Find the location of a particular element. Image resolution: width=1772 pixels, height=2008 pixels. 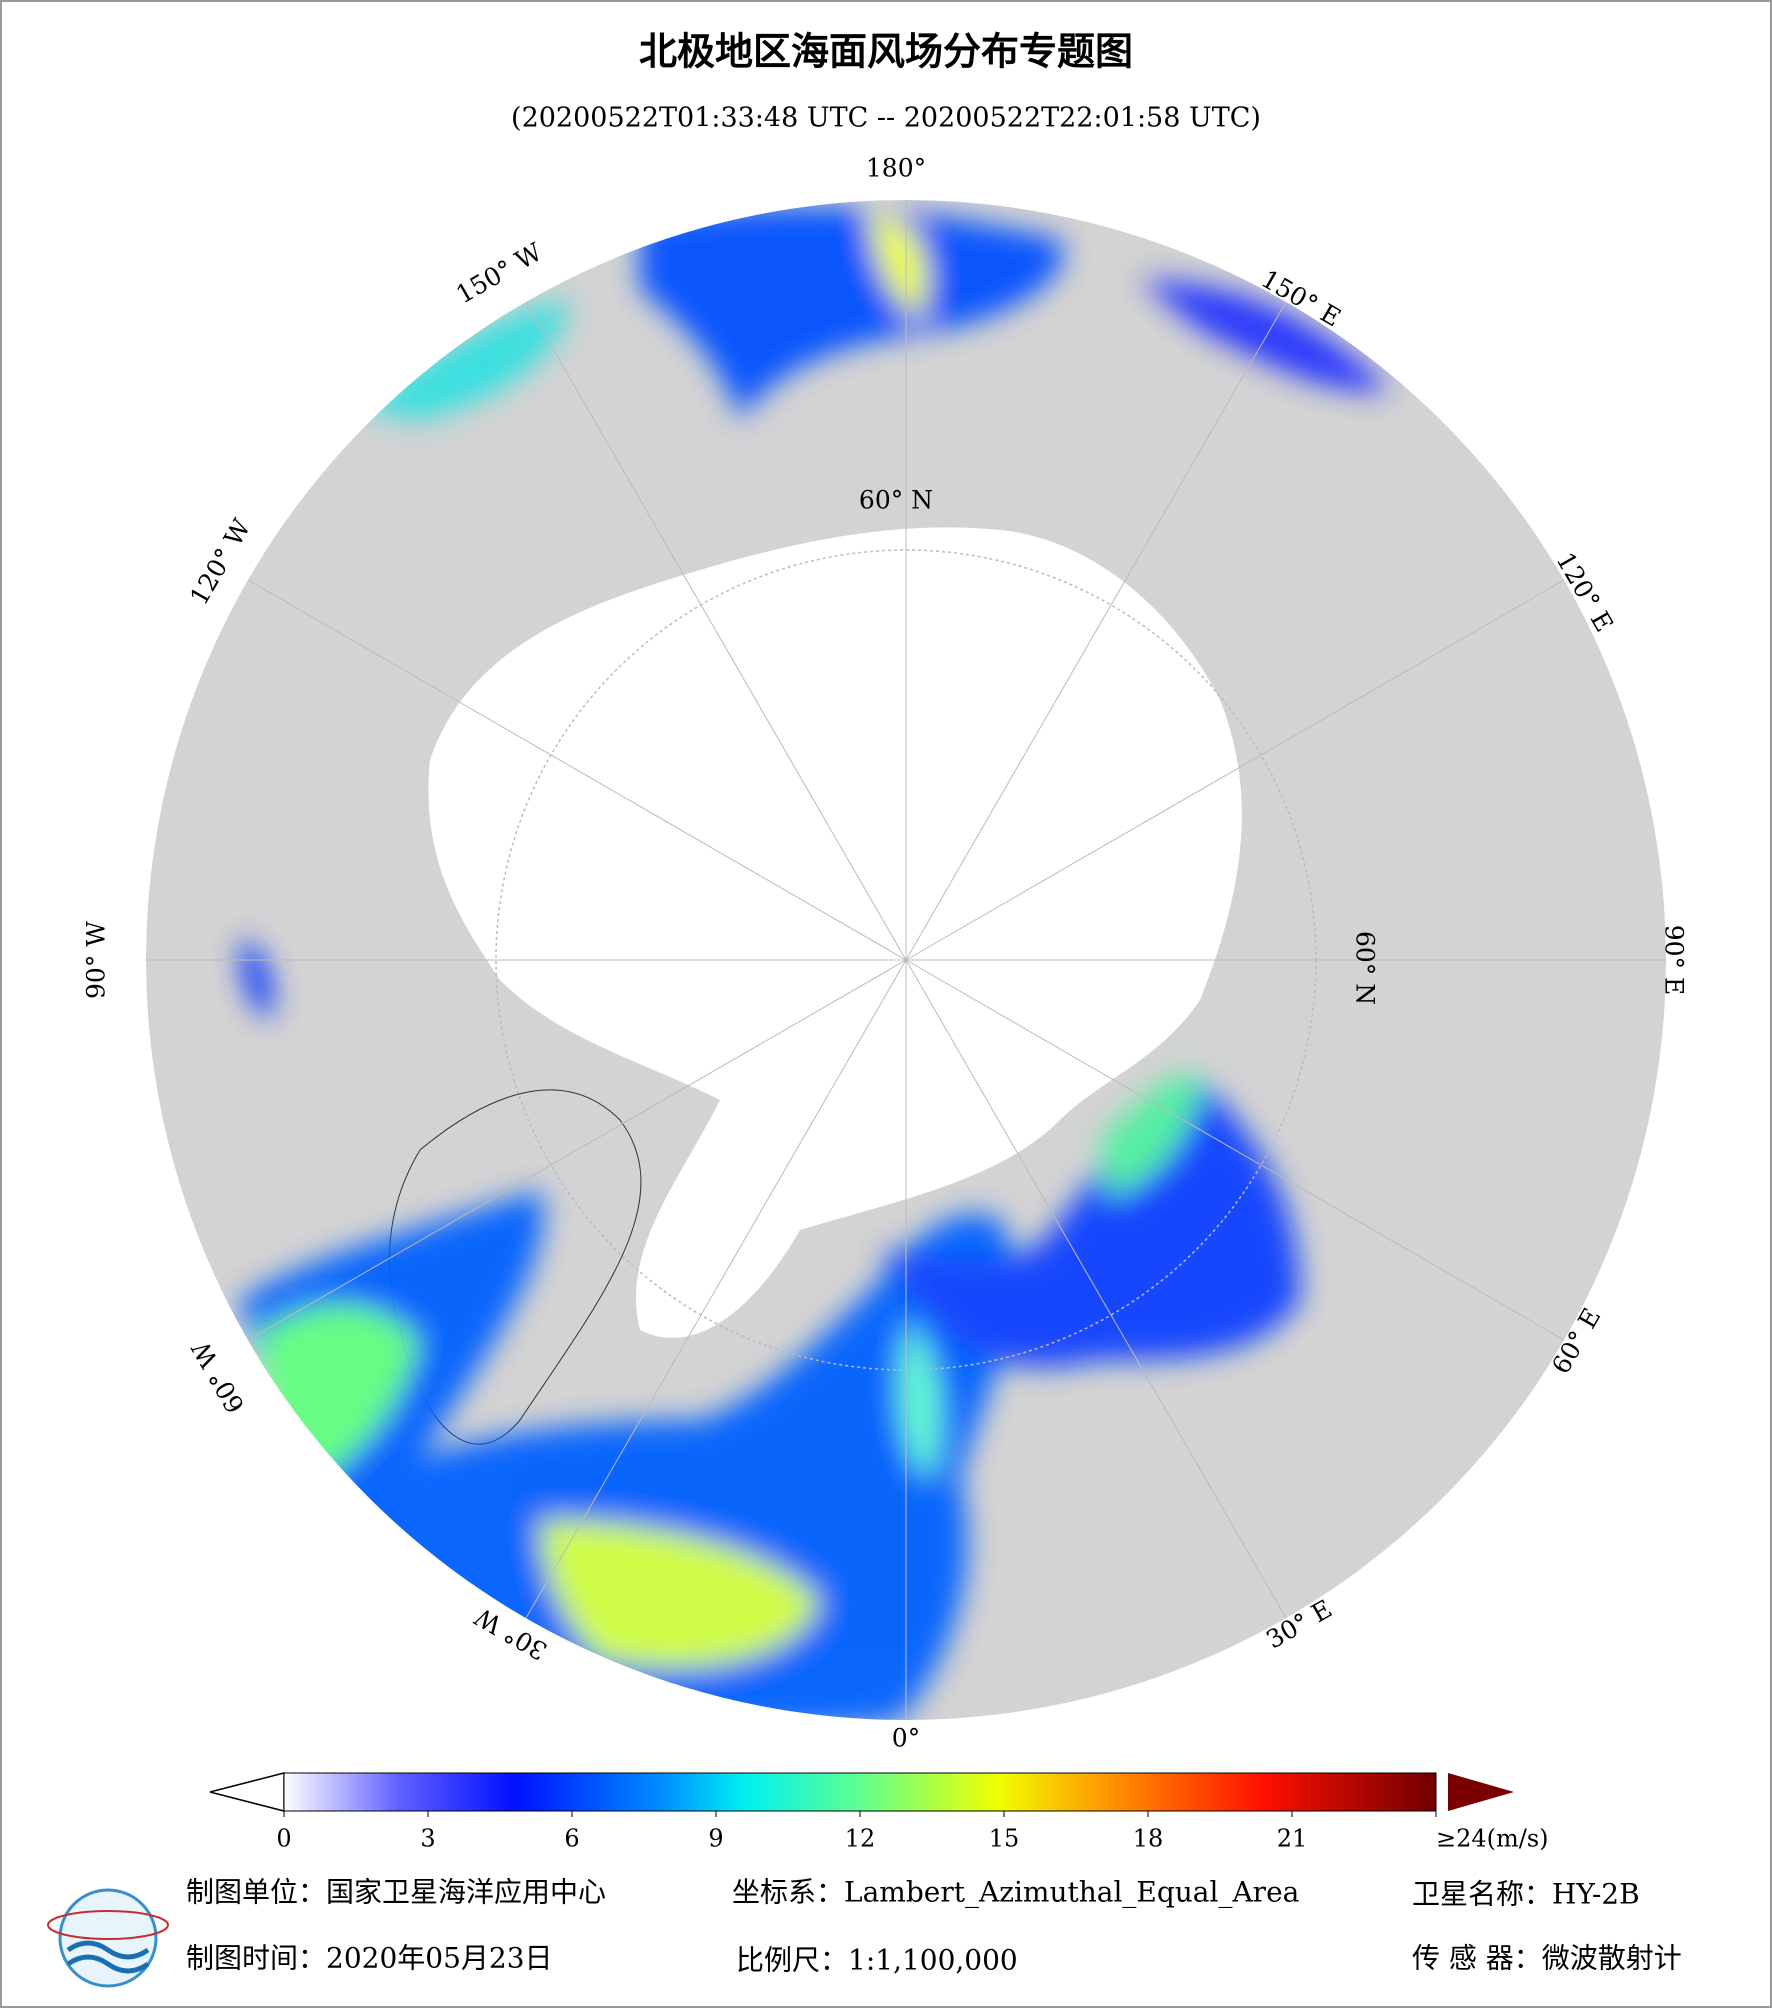

lon-label: 180° is located at coordinates (896, 168).